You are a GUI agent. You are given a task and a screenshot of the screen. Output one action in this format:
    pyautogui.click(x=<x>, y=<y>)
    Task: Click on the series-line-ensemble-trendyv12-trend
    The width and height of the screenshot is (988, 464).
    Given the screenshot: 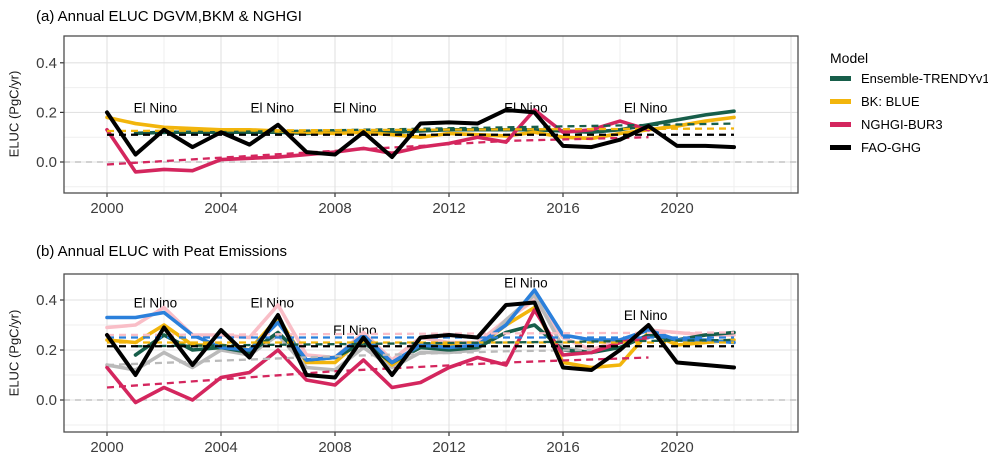 What is the action you would take?
    pyautogui.click(x=435, y=128)
    